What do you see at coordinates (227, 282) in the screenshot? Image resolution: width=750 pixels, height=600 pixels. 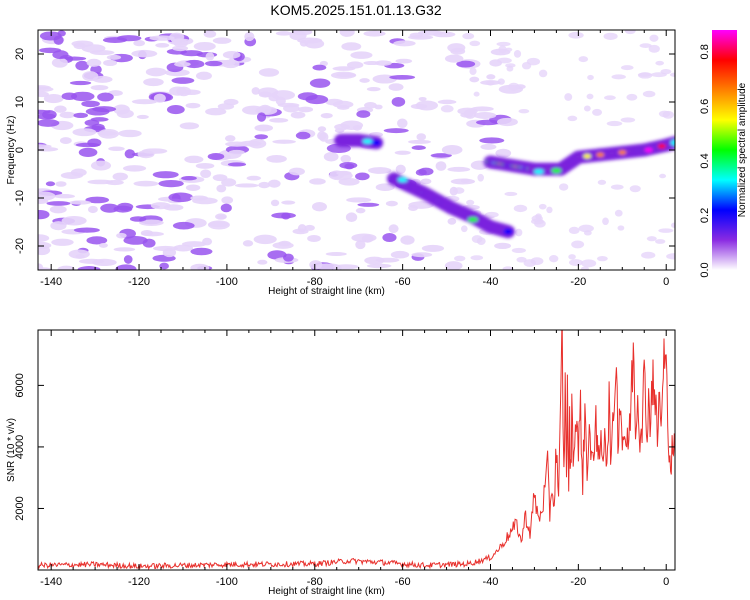 I see `spectrogram-x-tick-label: -100` at bounding box center [227, 282].